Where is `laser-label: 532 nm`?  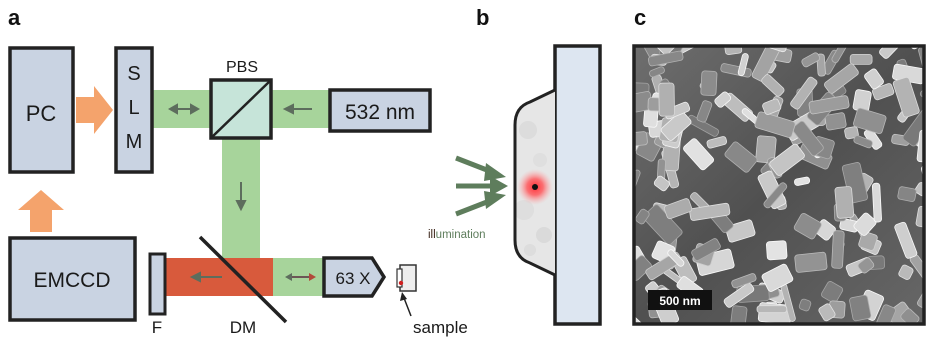
laser-label: 532 nm is located at coordinates (380, 112).